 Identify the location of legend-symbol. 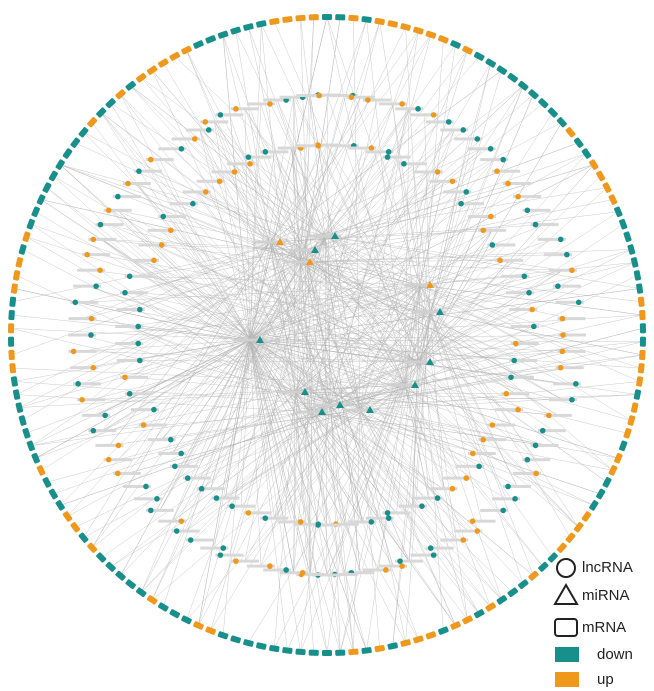
(566, 568).